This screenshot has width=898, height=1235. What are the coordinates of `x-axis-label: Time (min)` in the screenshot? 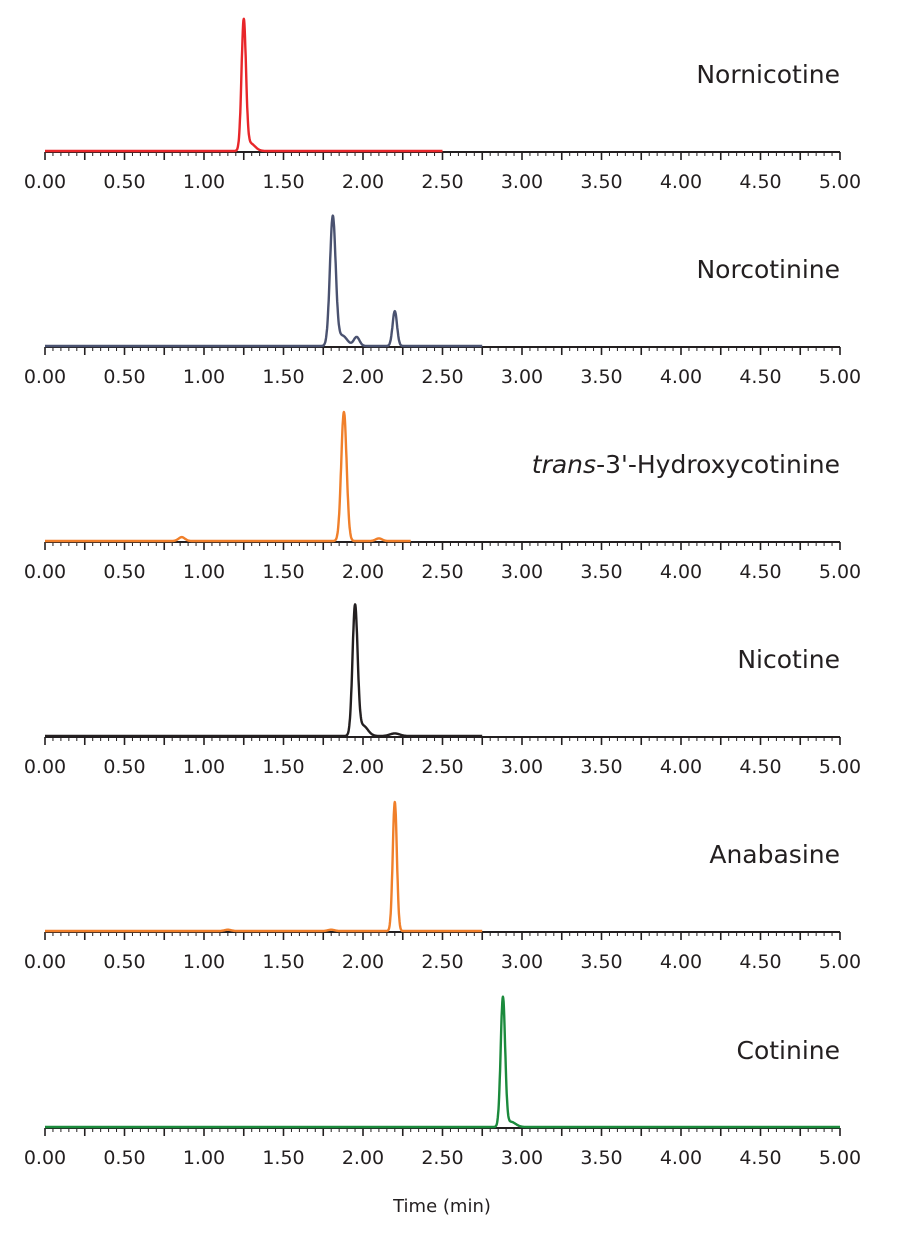 It's located at (441, 1206).